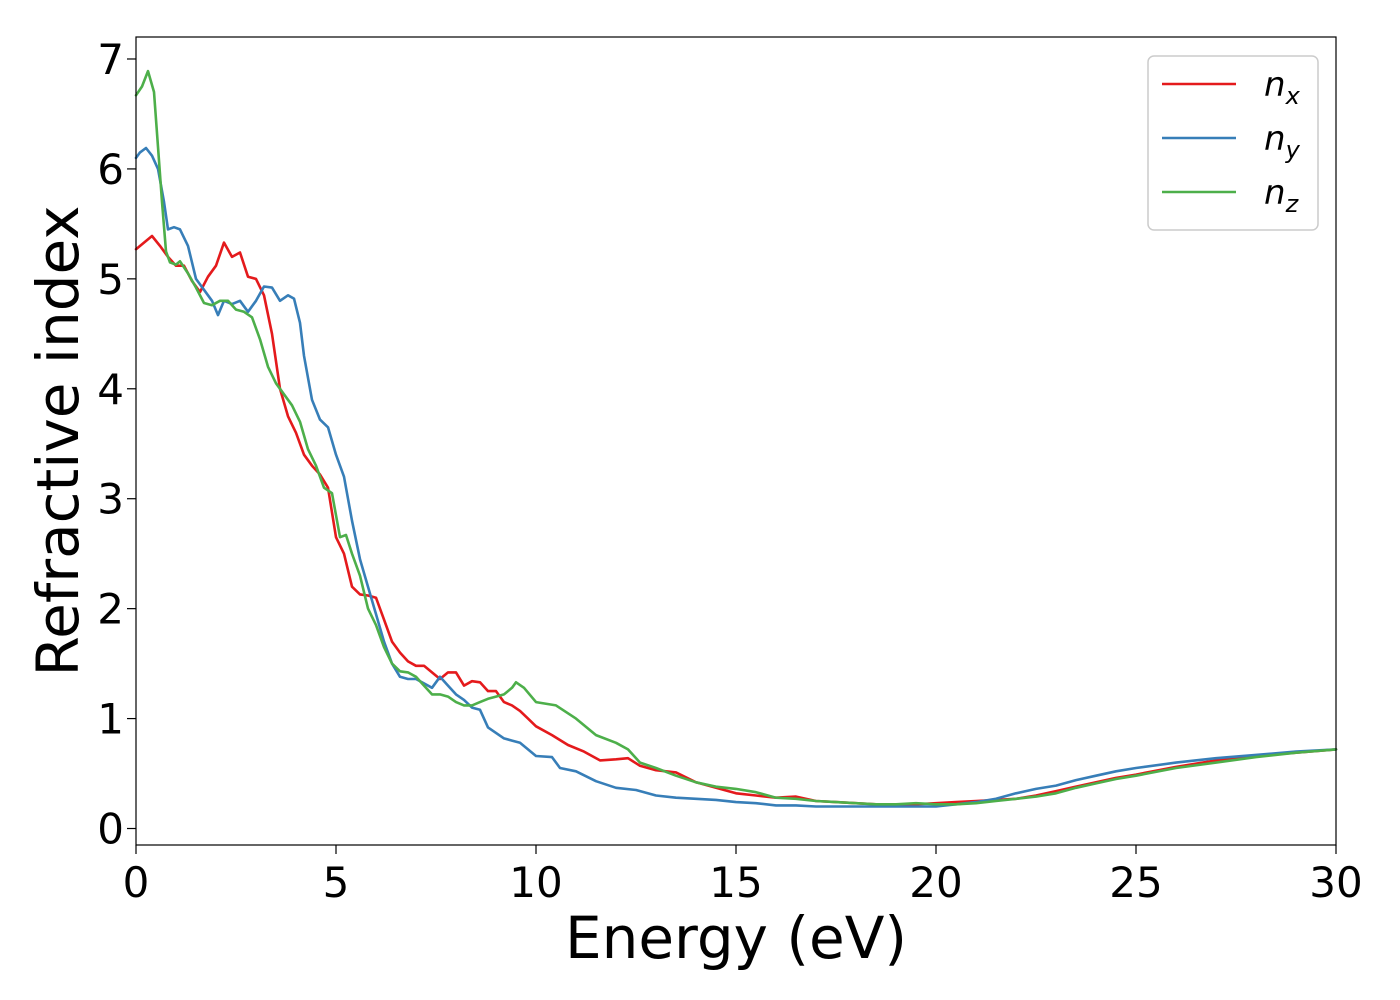 The image size is (1400, 1000). Describe the element at coordinates (1135, 882) in the screenshot. I see `x-tick-label: 25` at that location.